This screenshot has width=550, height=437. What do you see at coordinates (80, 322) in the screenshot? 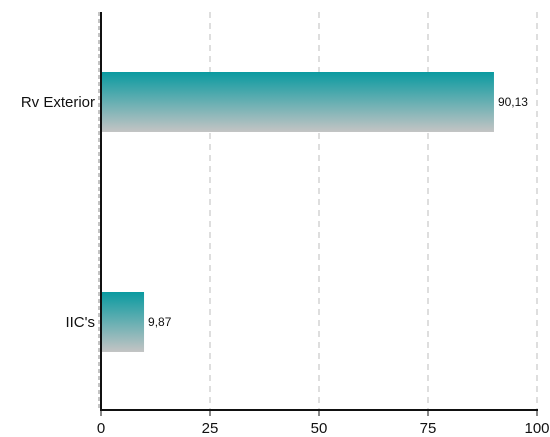
I see `category-label: IIC's` at bounding box center [80, 322].